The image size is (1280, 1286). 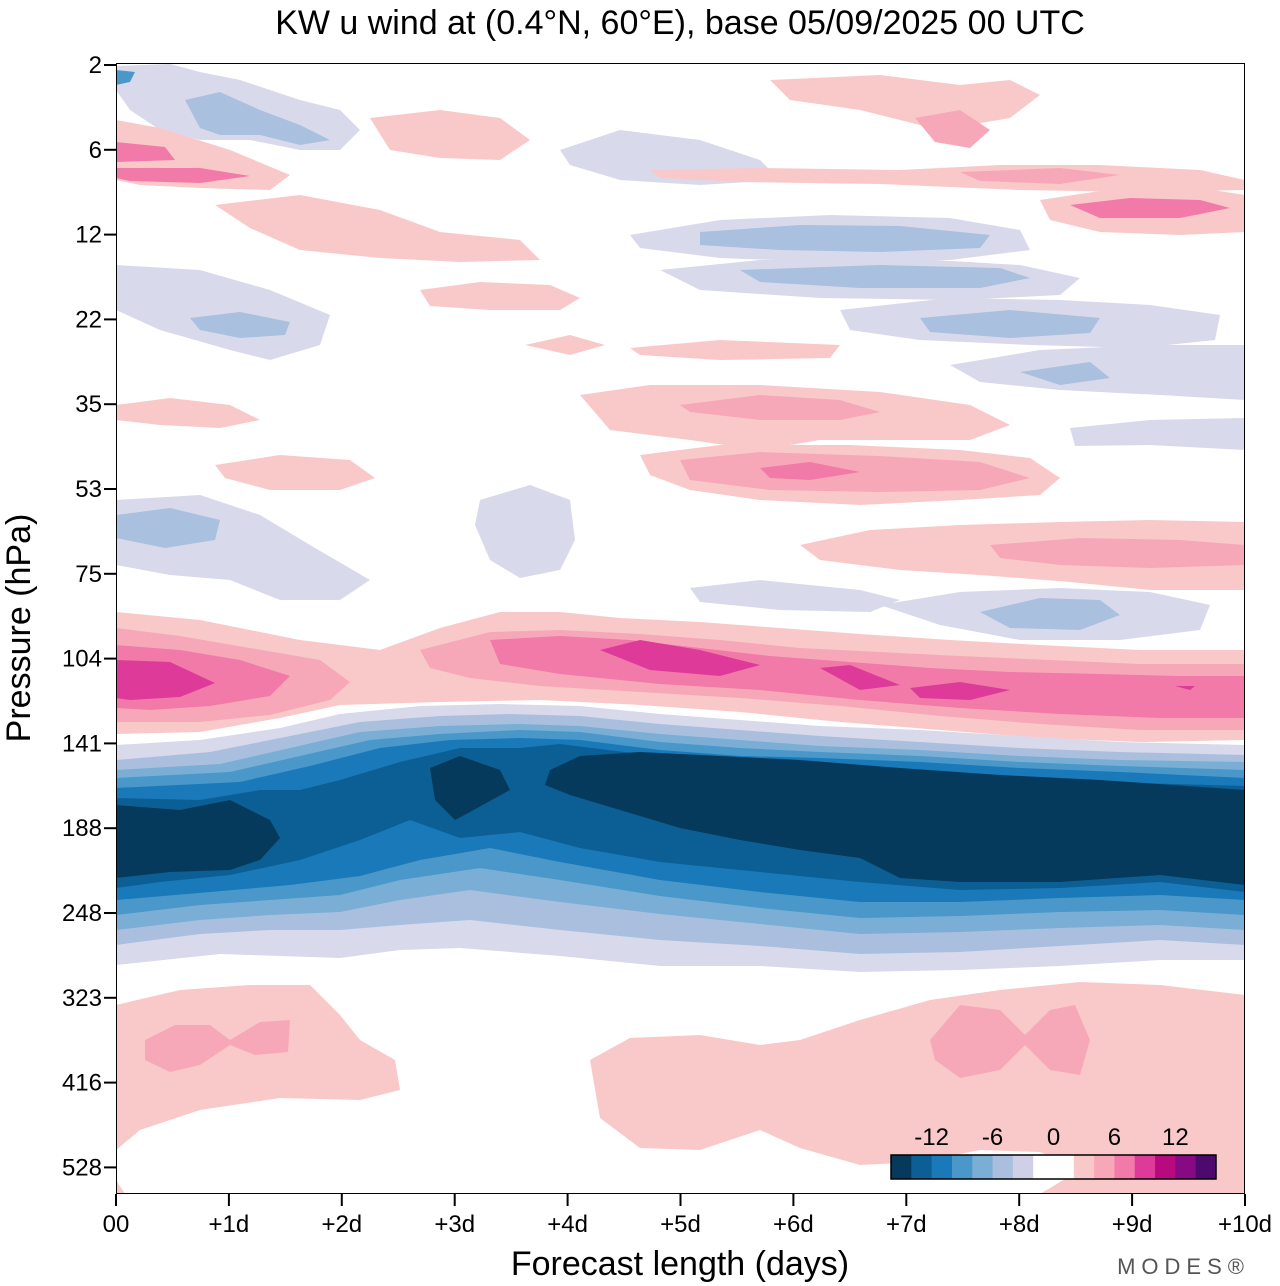 What do you see at coordinates (845, 238) in the screenshot?
I see `contour-region-easterly-12-core` at bounding box center [845, 238].